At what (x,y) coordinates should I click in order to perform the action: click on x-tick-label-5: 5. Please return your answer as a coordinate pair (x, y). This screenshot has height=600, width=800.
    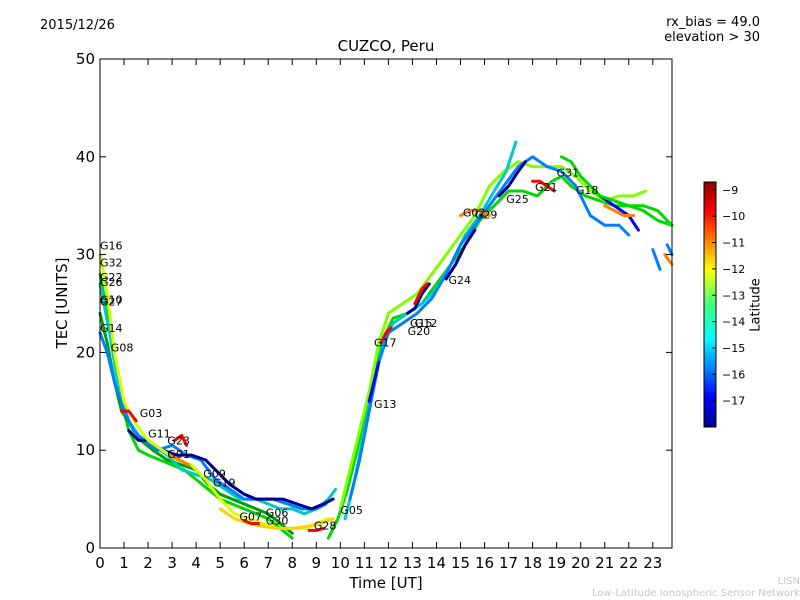
    Looking at the image, I should click on (220, 563).